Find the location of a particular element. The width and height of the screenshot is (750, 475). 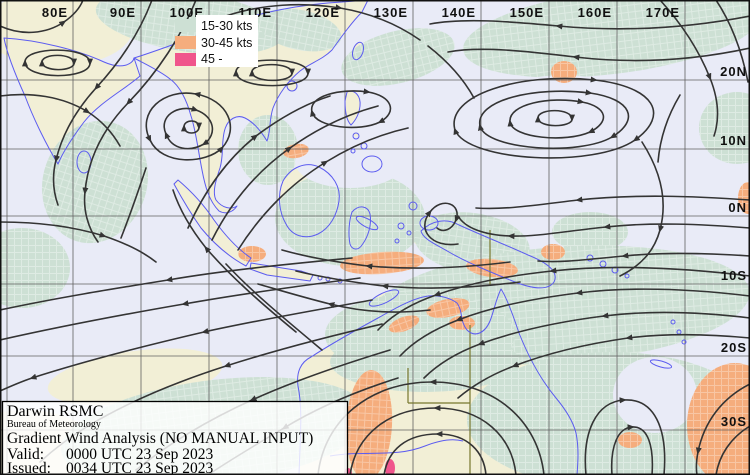

lon-label: 150E is located at coordinates (527, 12).